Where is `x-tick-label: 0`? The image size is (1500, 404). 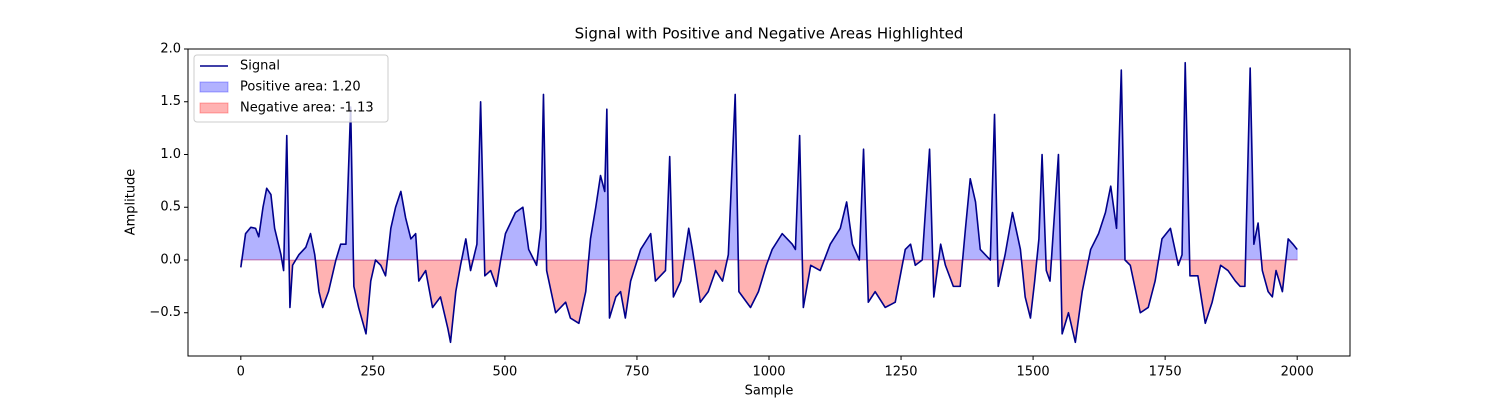
x-tick-label: 0 is located at coordinates (241, 372).